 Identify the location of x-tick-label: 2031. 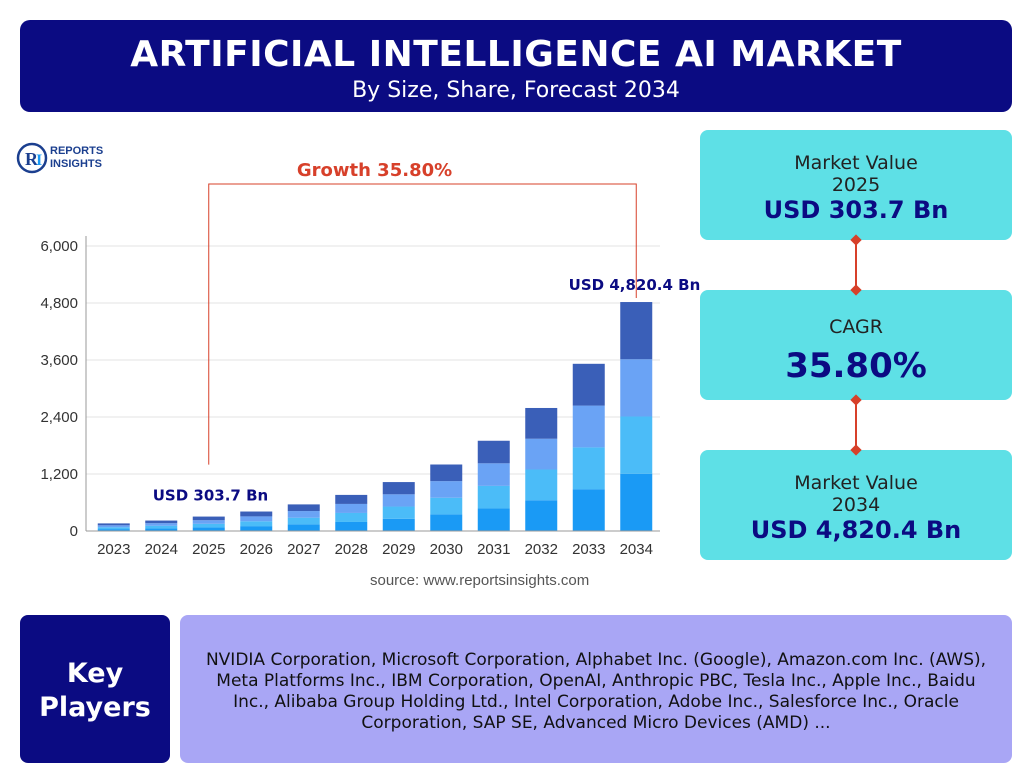
(493, 549).